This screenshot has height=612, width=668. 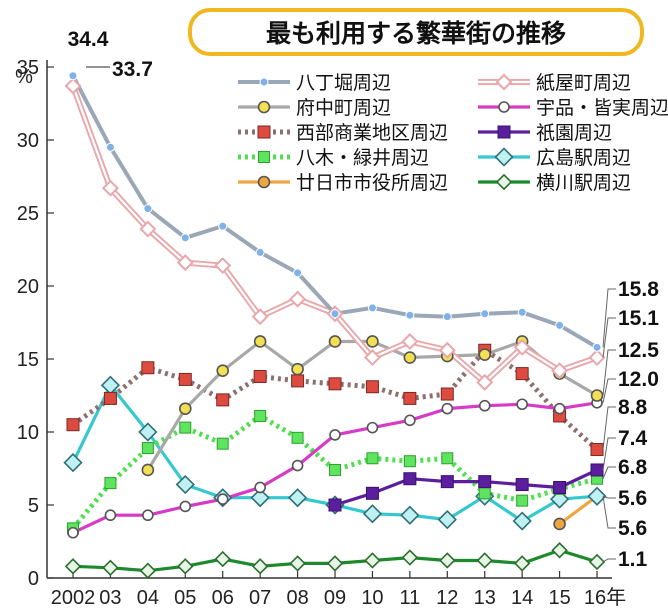 What do you see at coordinates (559, 598) in the screenshot?
I see `x-tick-label: 15` at bounding box center [559, 598].